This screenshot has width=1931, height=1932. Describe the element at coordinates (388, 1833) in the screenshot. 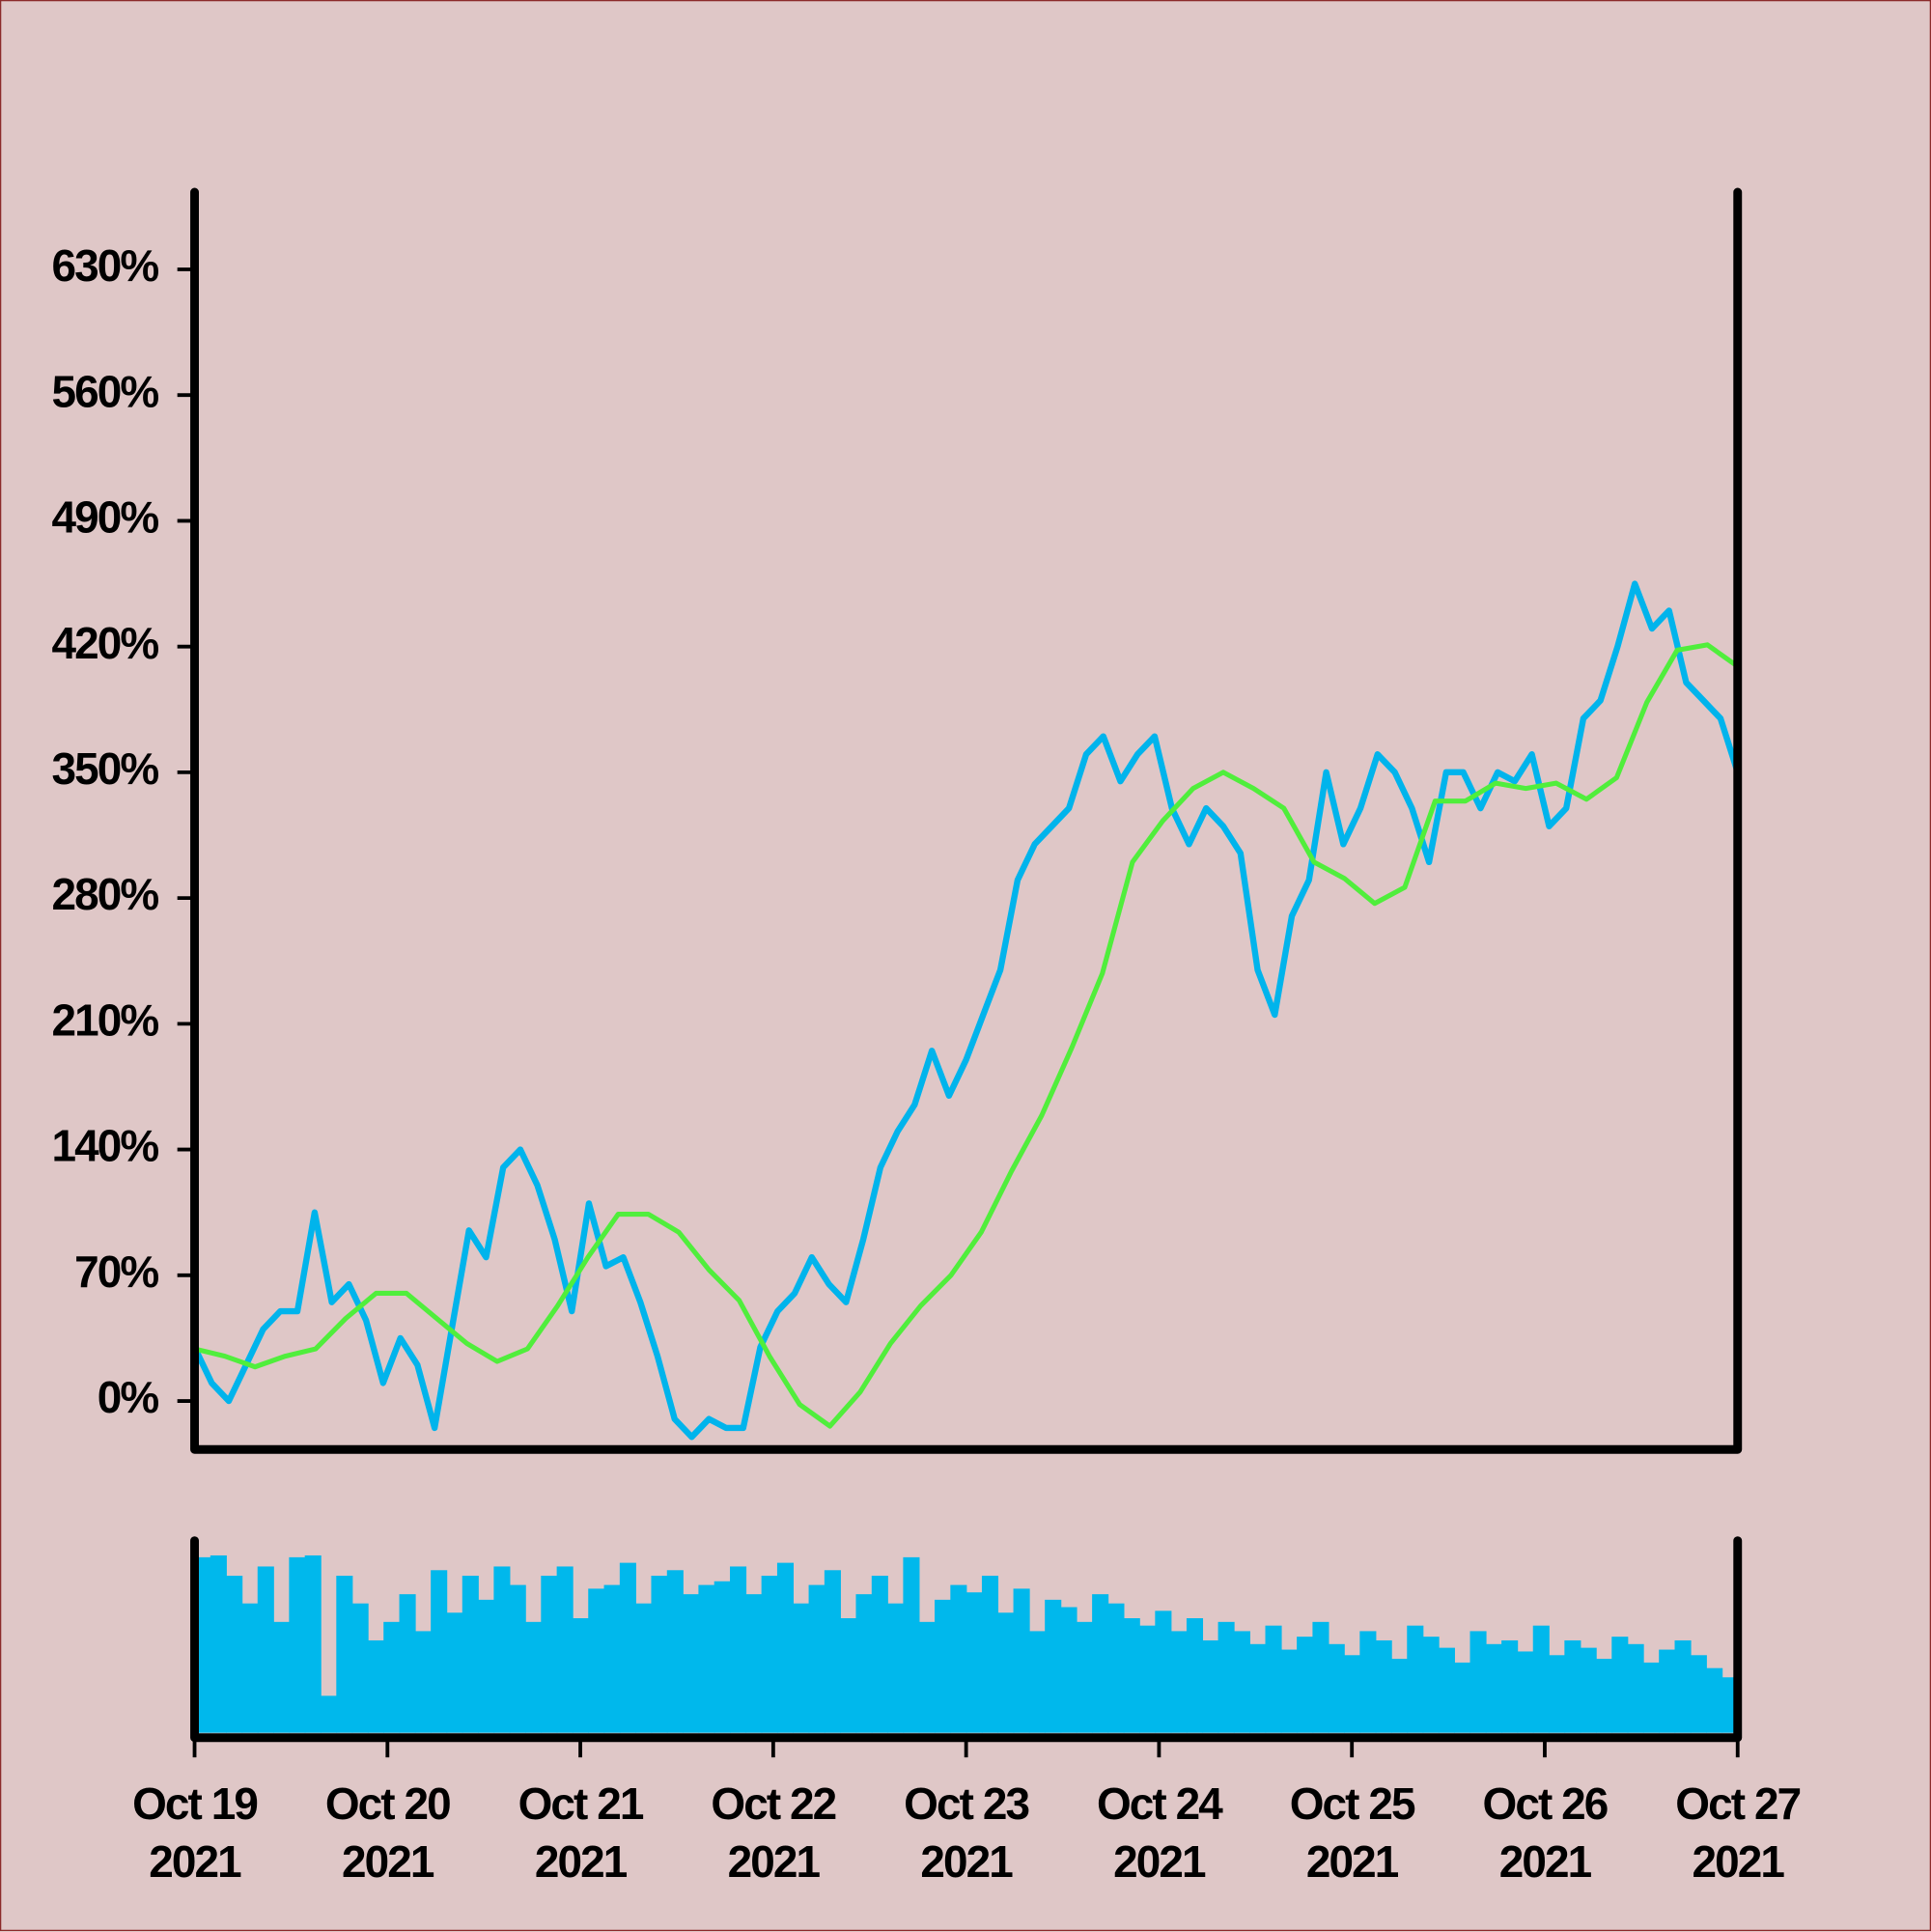

I see `x-tick-label: Oct 20 2021` at that location.